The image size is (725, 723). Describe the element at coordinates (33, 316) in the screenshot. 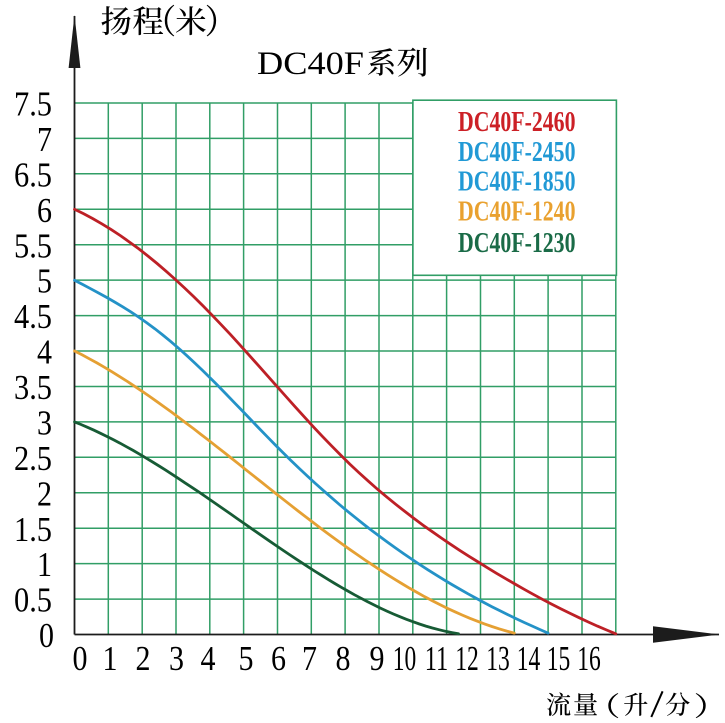

I see `svg-text: 4.5` at that location.